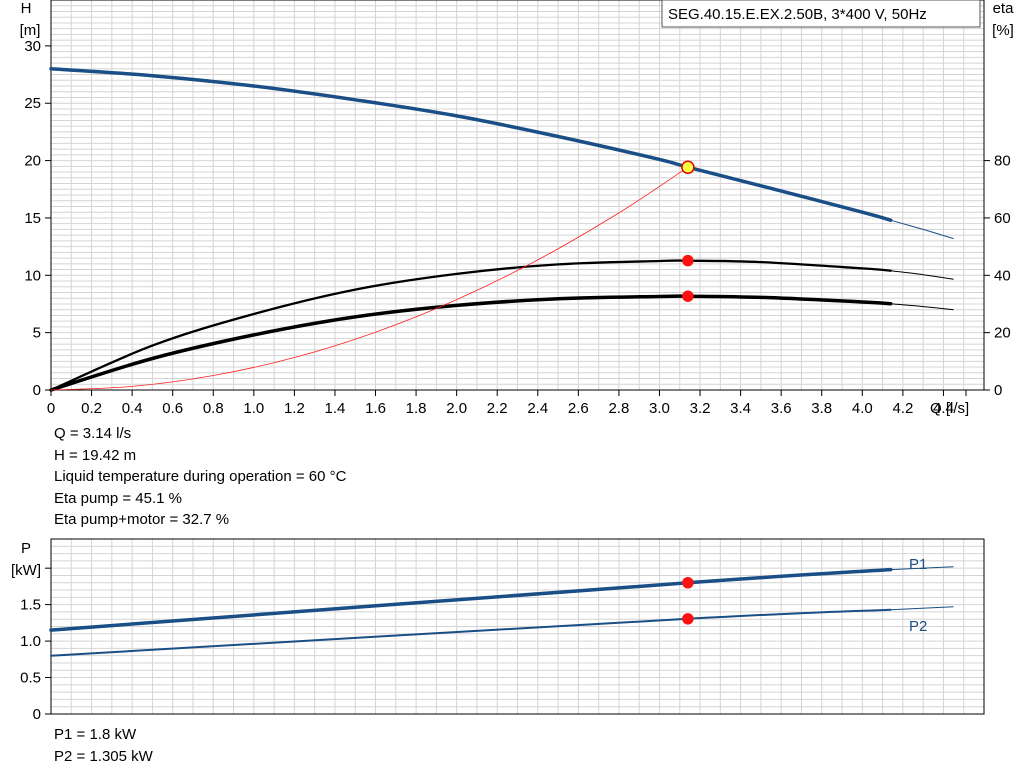 The width and height of the screenshot is (1024, 781). What do you see at coordinates (26, 8) in the screenshot?
I see `y-axis-title-h: H` at bounding box center [26, 8].